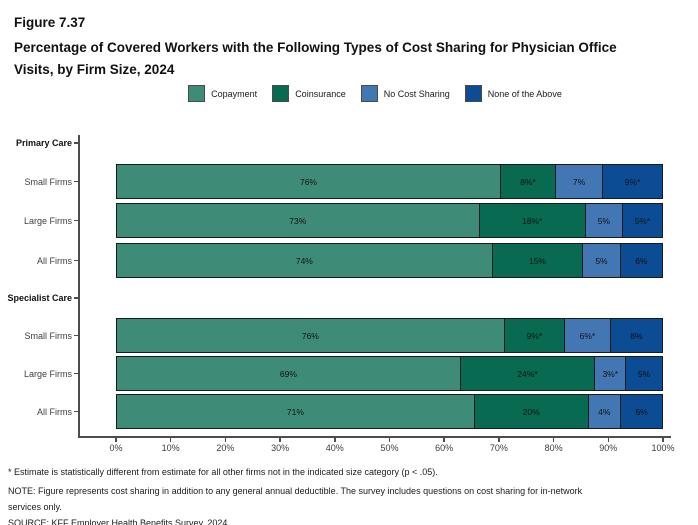 The height and width of the screenshot is (525, 698). Describe the element at coordinates (280, 448) in the screenshot. I see `x-axis-tick-label: 30%` at that location.